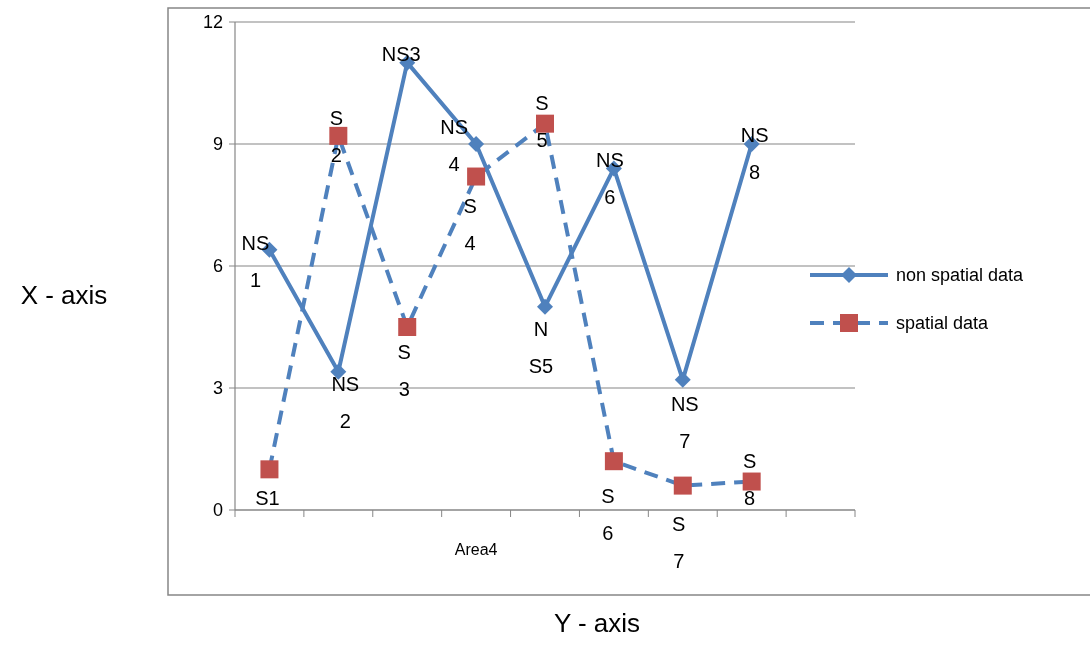  I want to click on data-label: S 2, so click(336, 136).